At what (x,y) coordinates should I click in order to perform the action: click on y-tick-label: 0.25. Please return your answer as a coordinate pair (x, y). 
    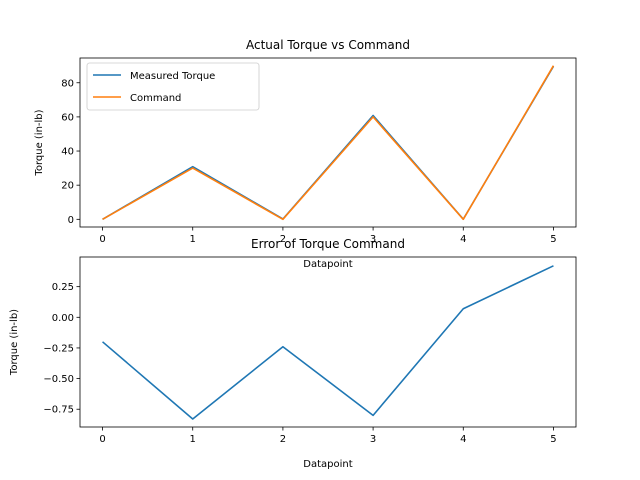
    Looking at the image, I should click on (63, 287).